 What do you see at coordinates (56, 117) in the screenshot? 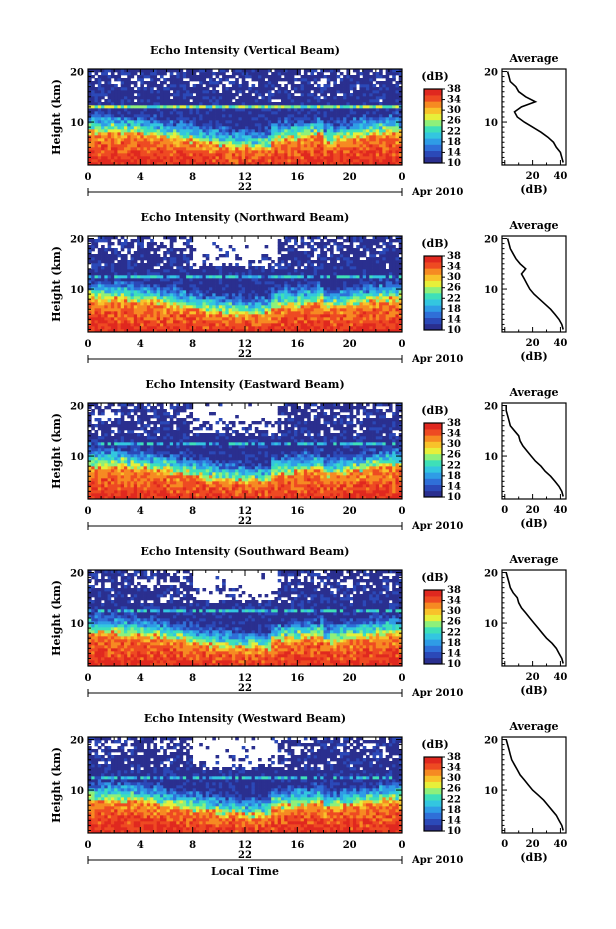
I see `y-axis-label: Height (km)` at bounding box center [56, 117].